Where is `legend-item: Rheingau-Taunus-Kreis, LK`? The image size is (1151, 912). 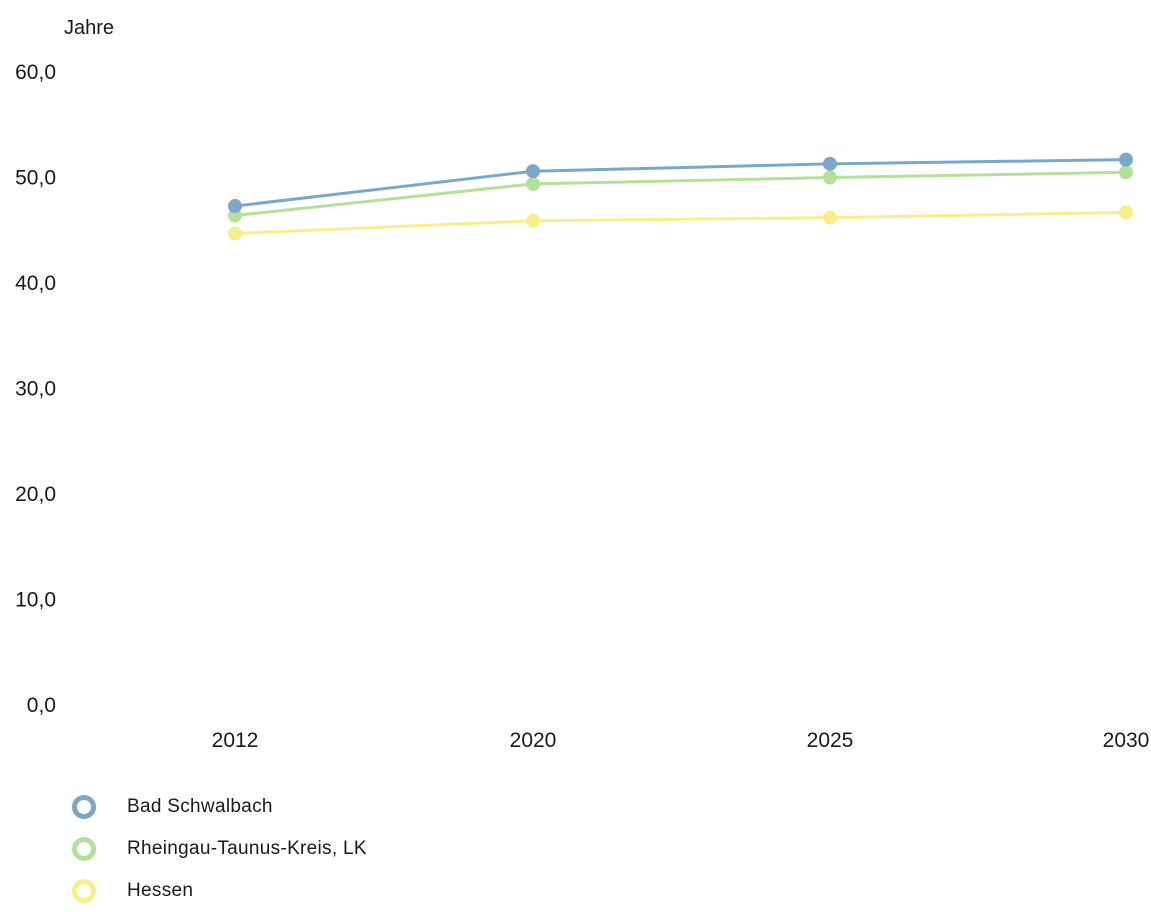 legend-item: Rheingau-Taunus-Kreis, LK is located at coordinates (219, 849).